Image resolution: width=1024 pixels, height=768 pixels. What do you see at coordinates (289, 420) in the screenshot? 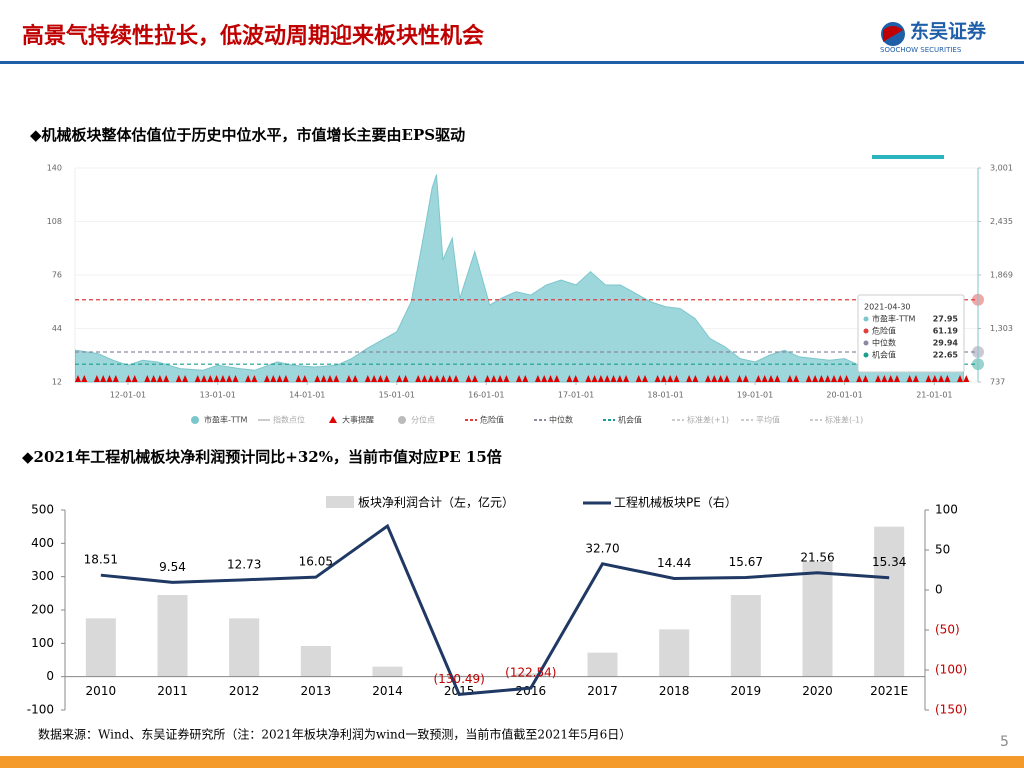
I see `legend-label: 指数点位` at bounding box center [289, 420].